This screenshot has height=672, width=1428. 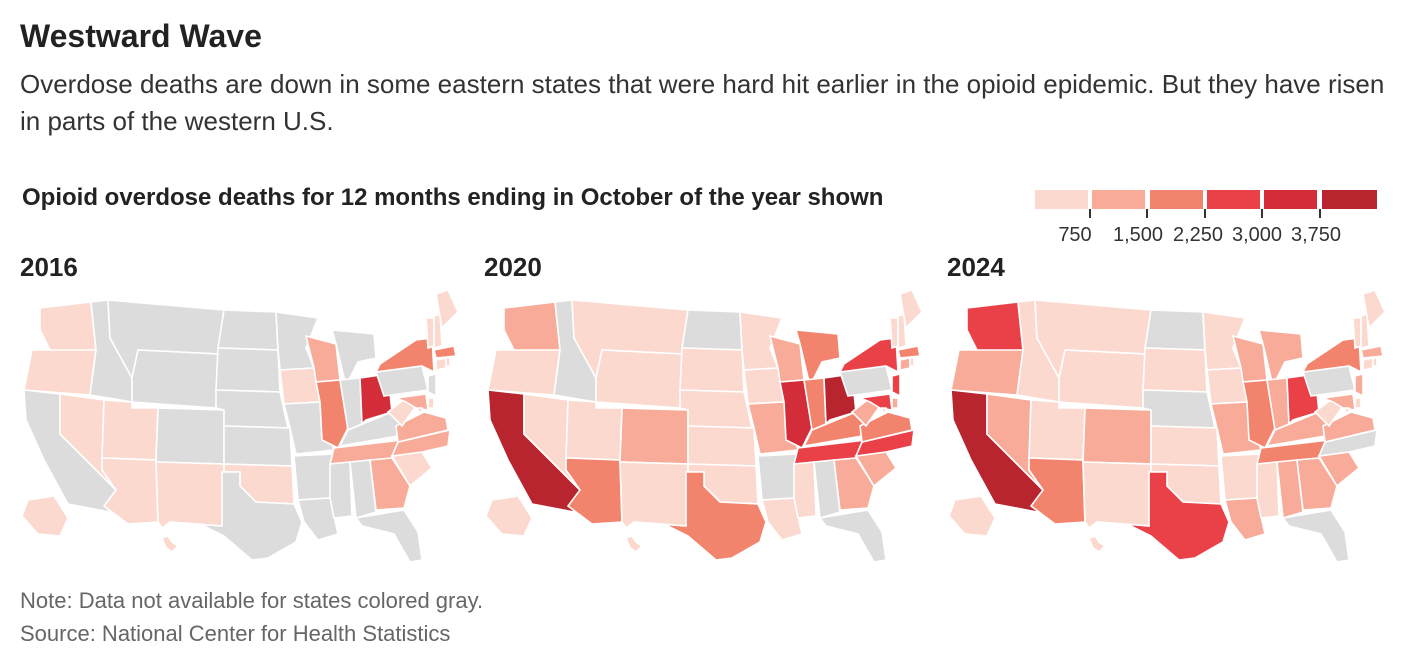 What do you see at coordinates (1138, 235) in the screenshot?
I see `legend-tick-label: 1,500` at bounding box center [1138, 235].